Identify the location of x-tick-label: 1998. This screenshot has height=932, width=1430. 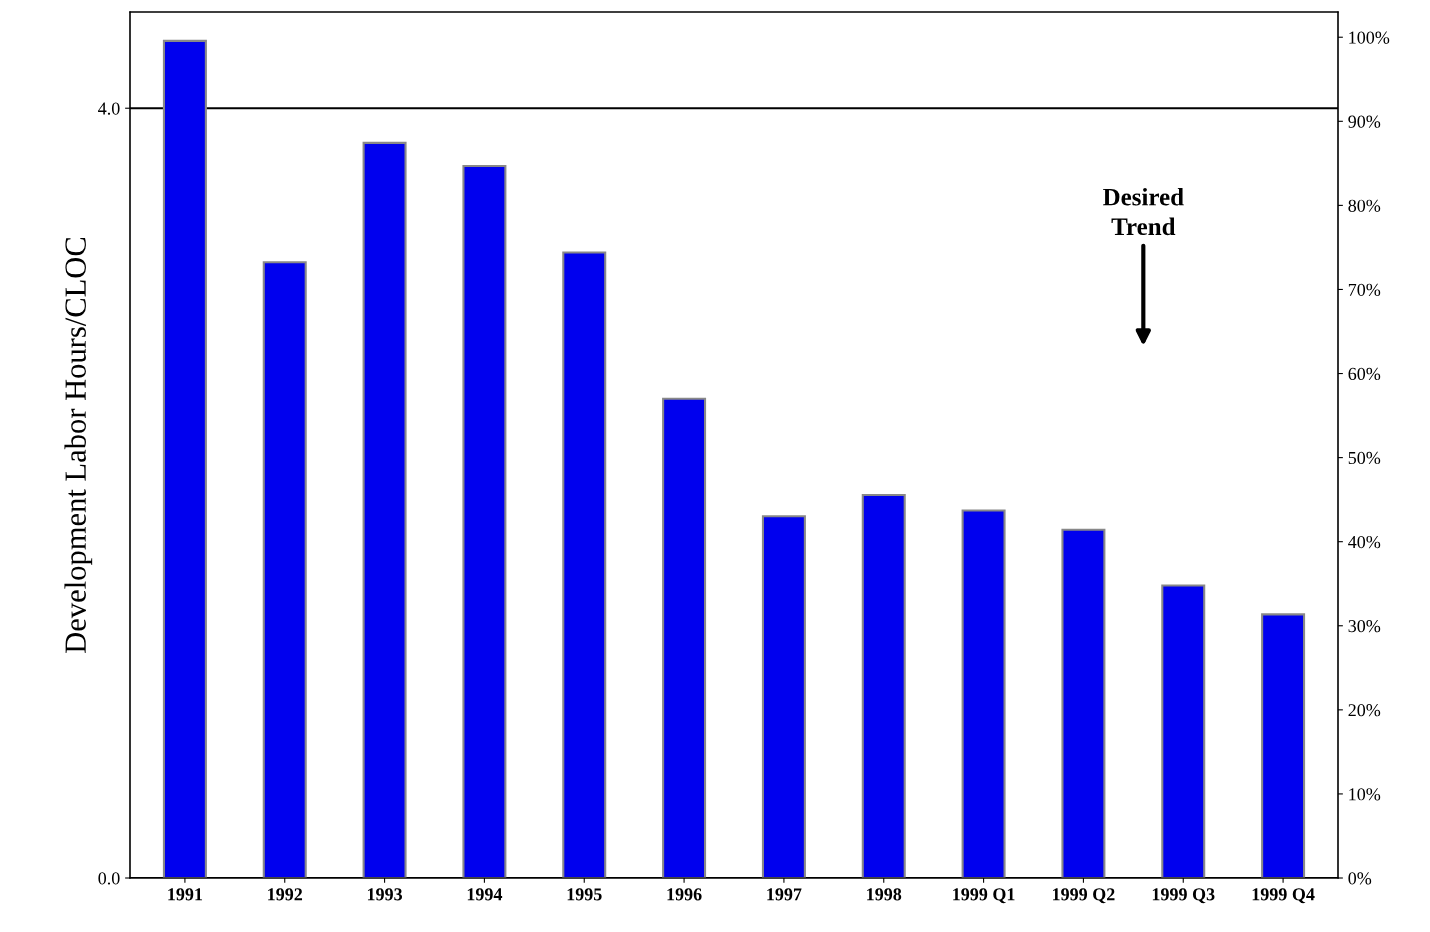
(884, 894).